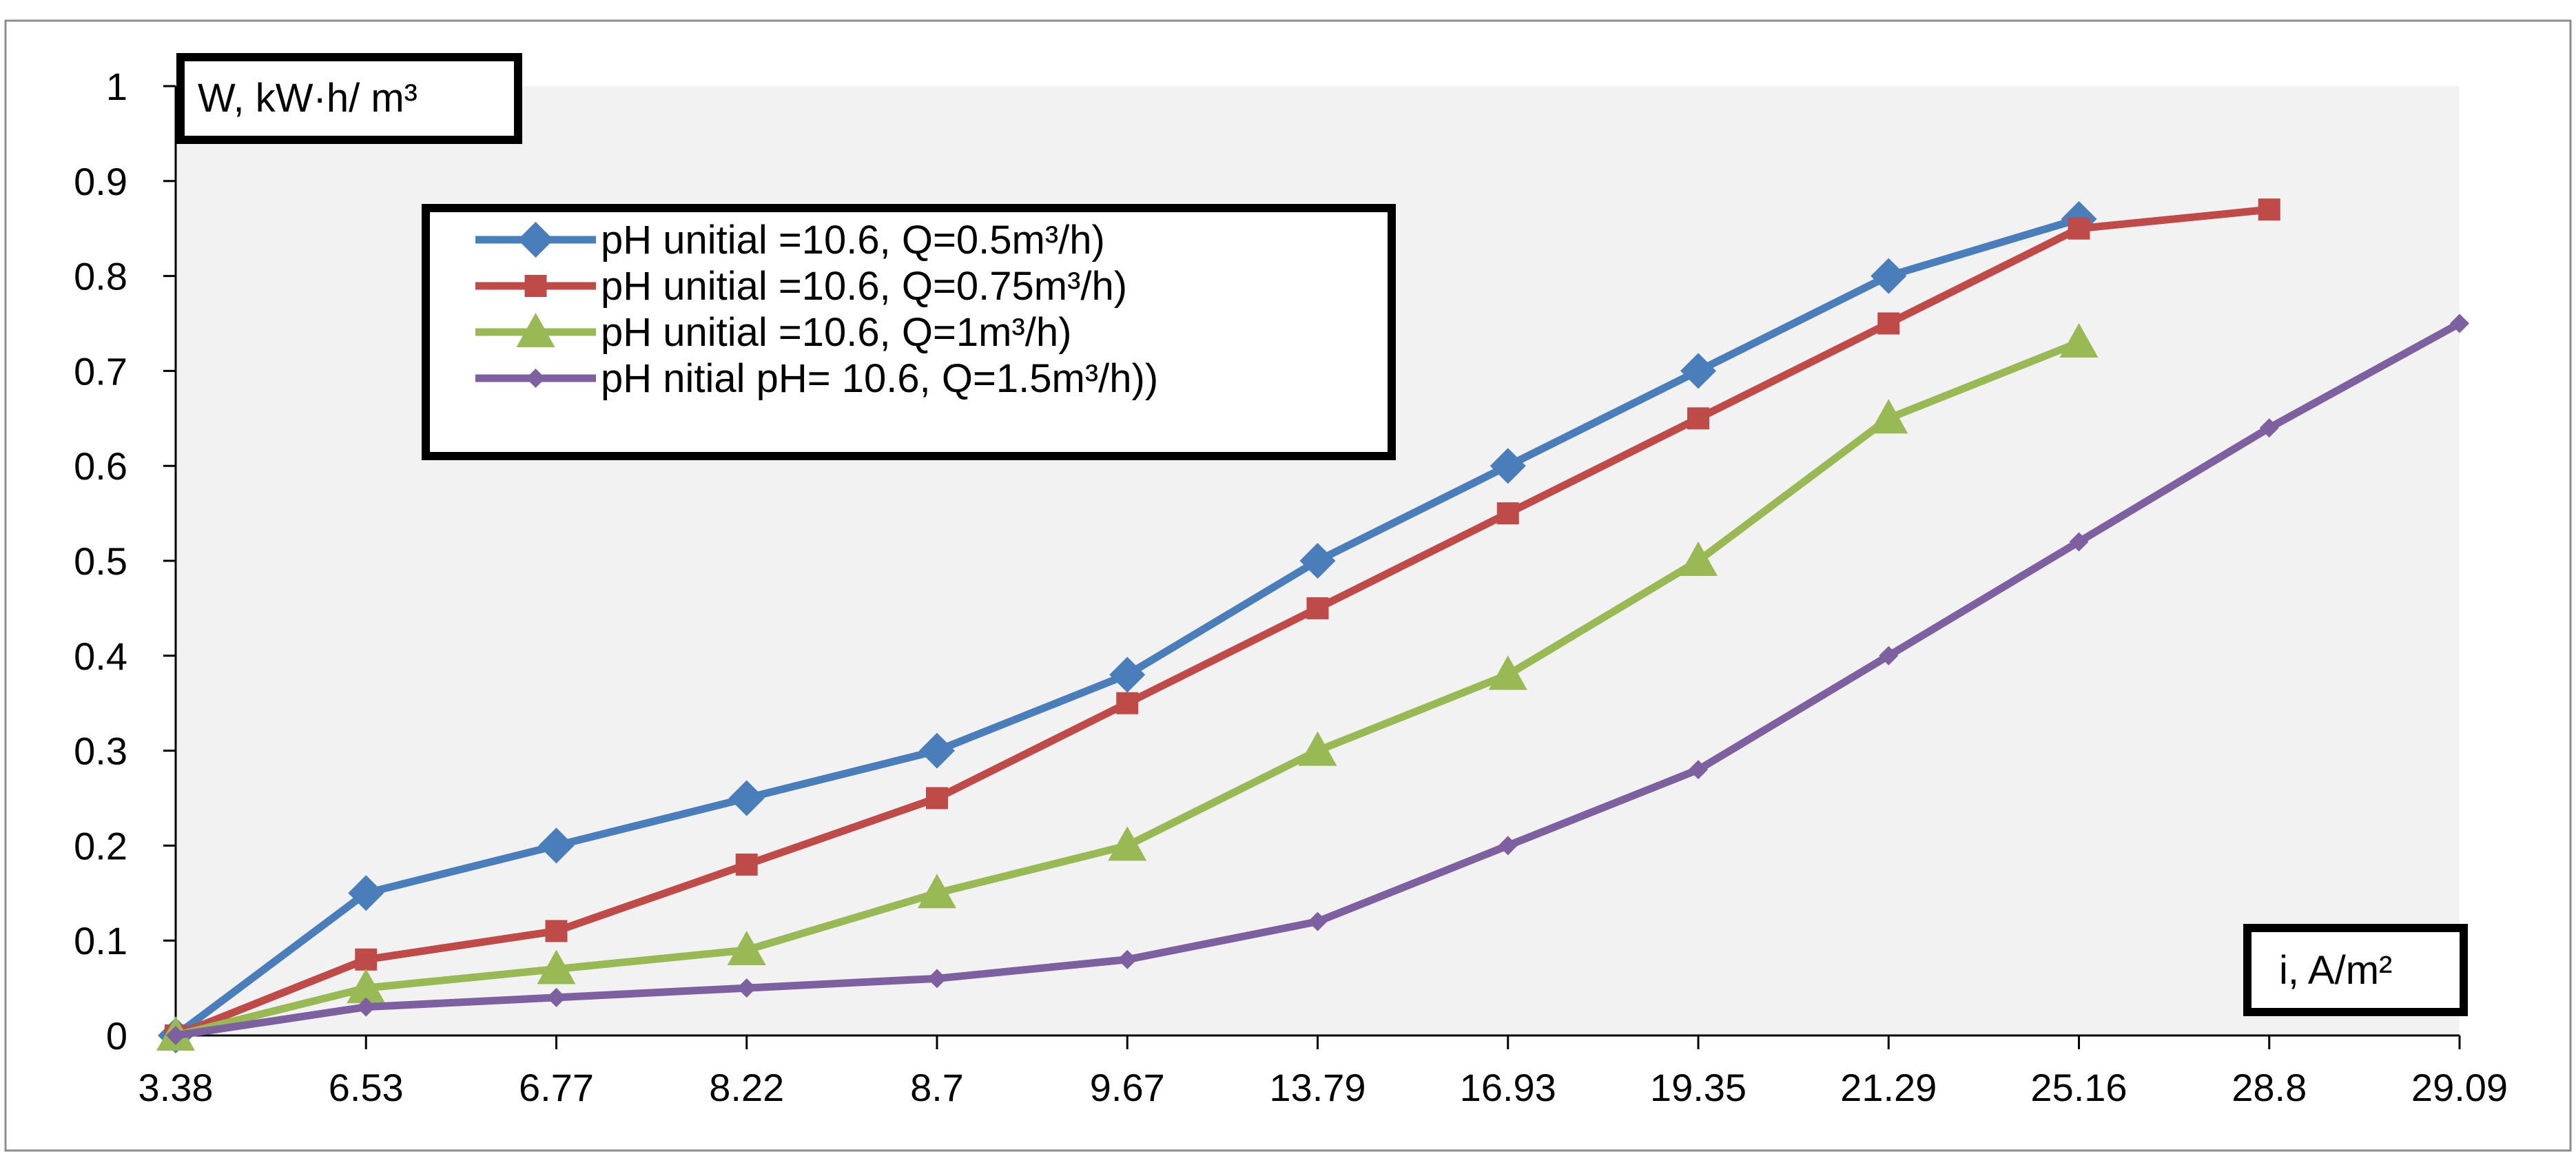 The height and width of the screenshot is (1165, 2576). I want to click on x-tick-label: 3.38, so click(176, 1087).